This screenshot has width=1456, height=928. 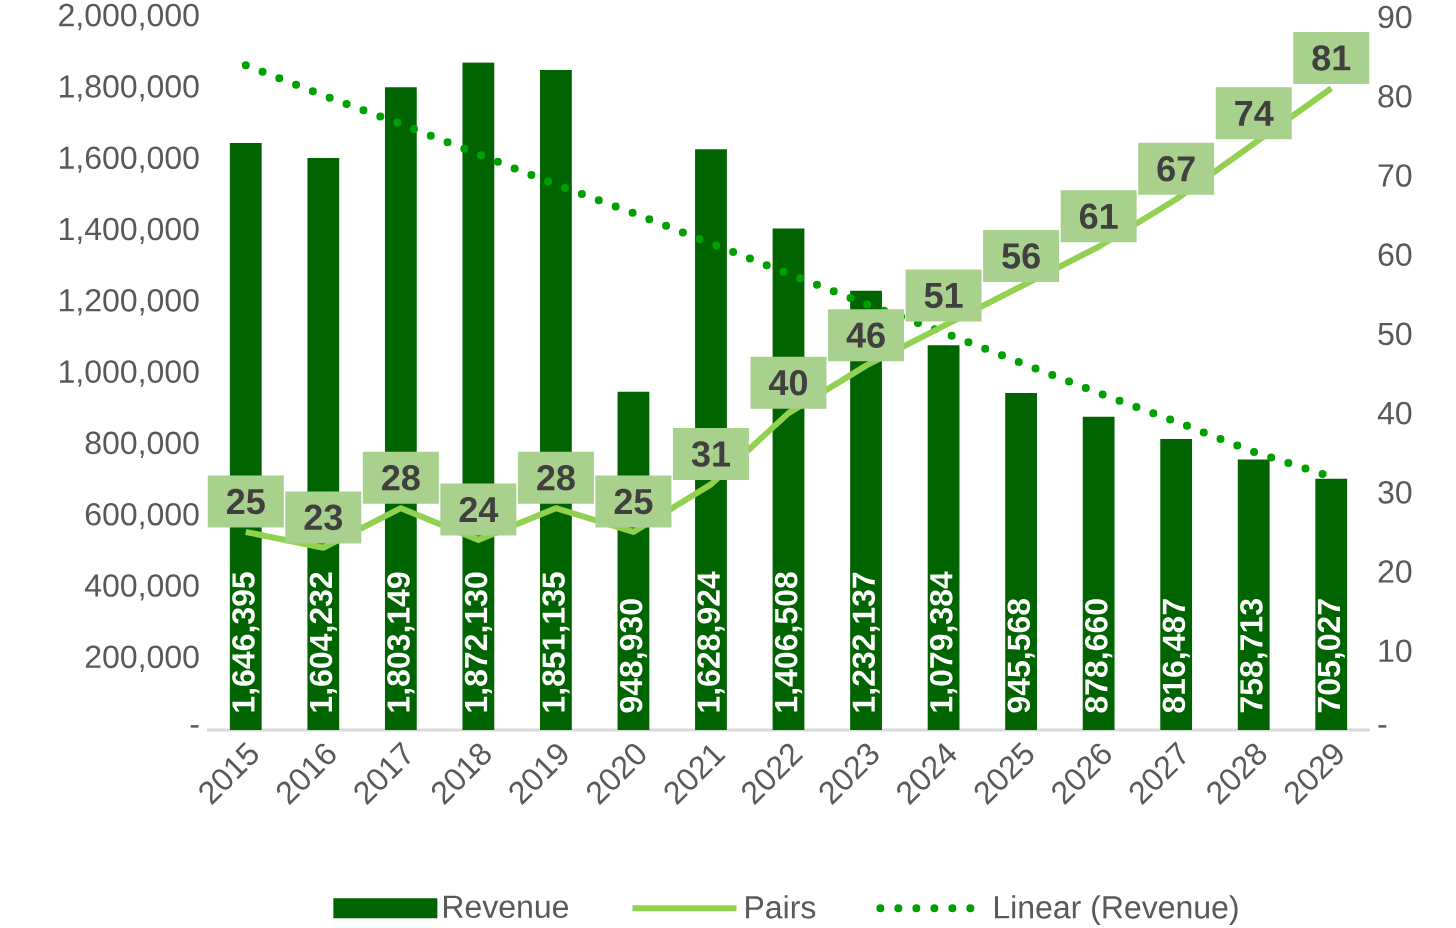 I want to click on legend-label: Revenue, so click(x=506, y=907).